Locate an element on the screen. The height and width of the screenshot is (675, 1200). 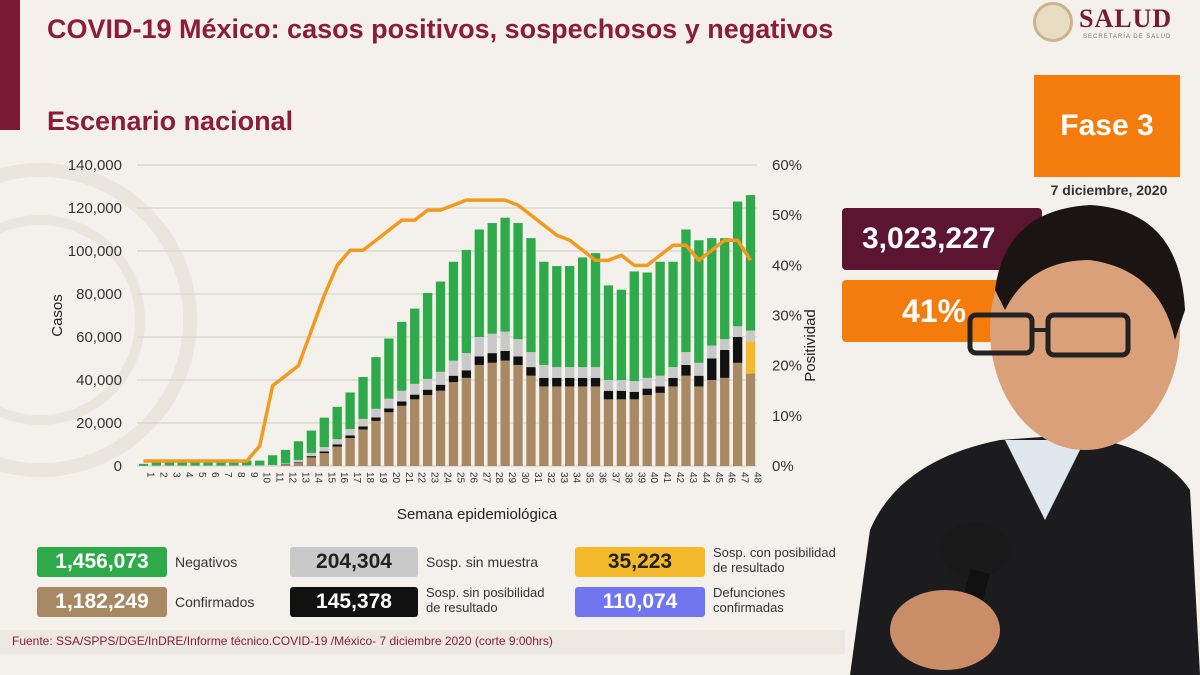
salud-logo: SALUD SECRETARÍA DE SALUD is located at coordinates (1108, 25).